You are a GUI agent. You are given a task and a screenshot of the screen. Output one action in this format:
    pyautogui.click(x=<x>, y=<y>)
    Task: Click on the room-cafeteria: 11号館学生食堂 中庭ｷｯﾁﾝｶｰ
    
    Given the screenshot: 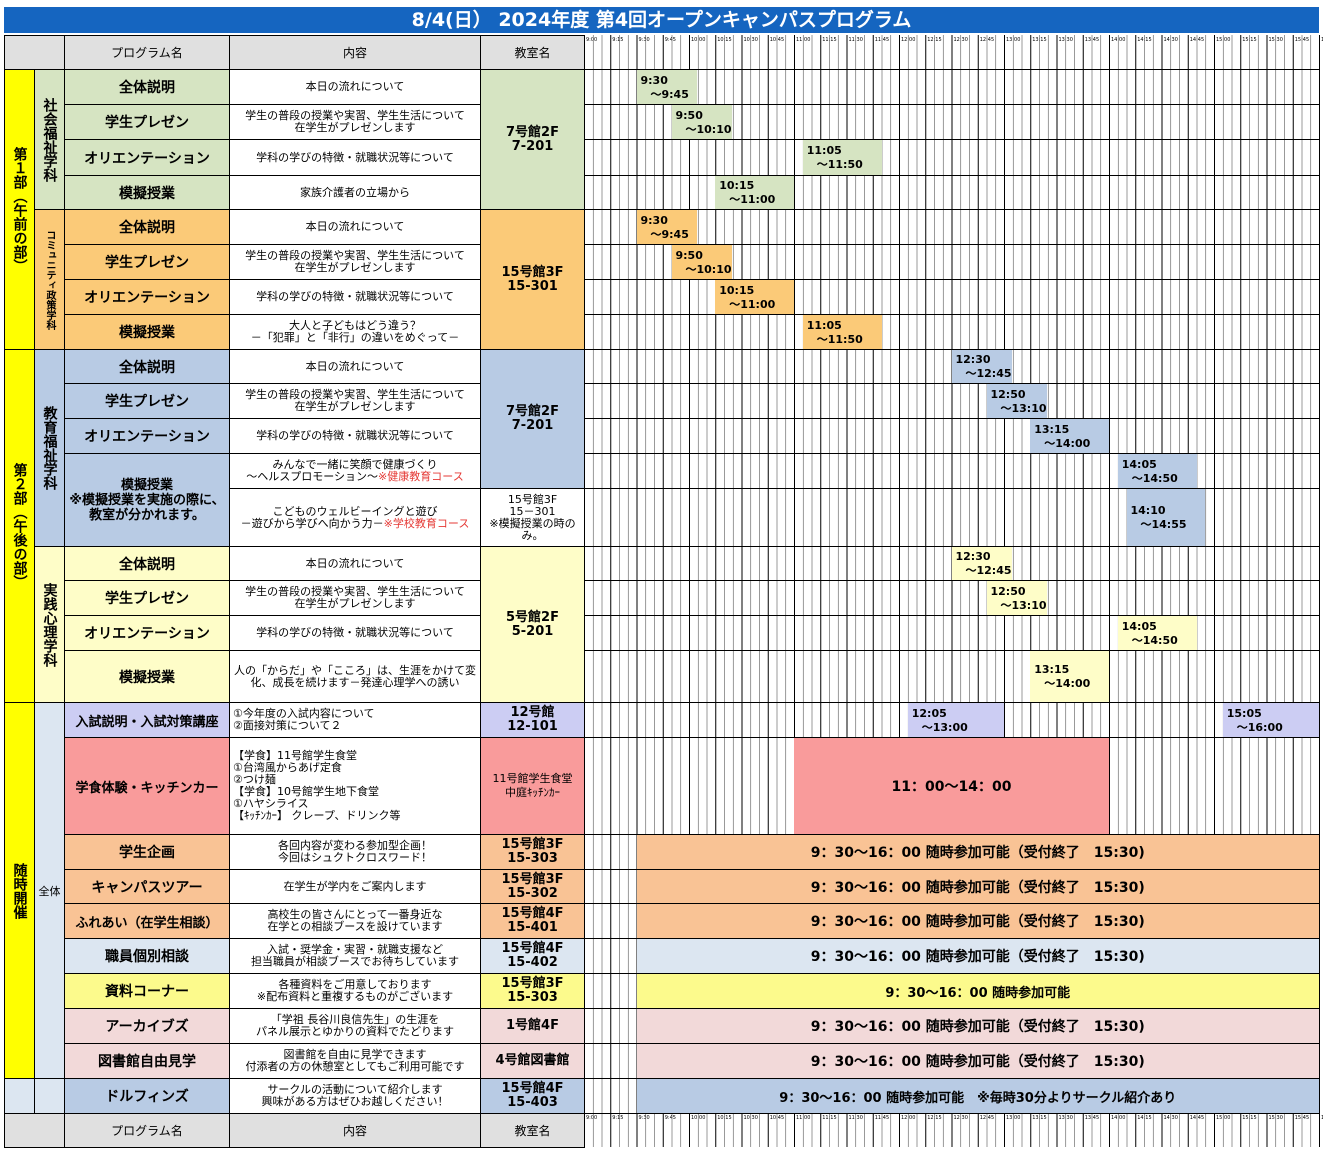 What is the action you would take?
    pyautogui.click(x=532, y=786)
    